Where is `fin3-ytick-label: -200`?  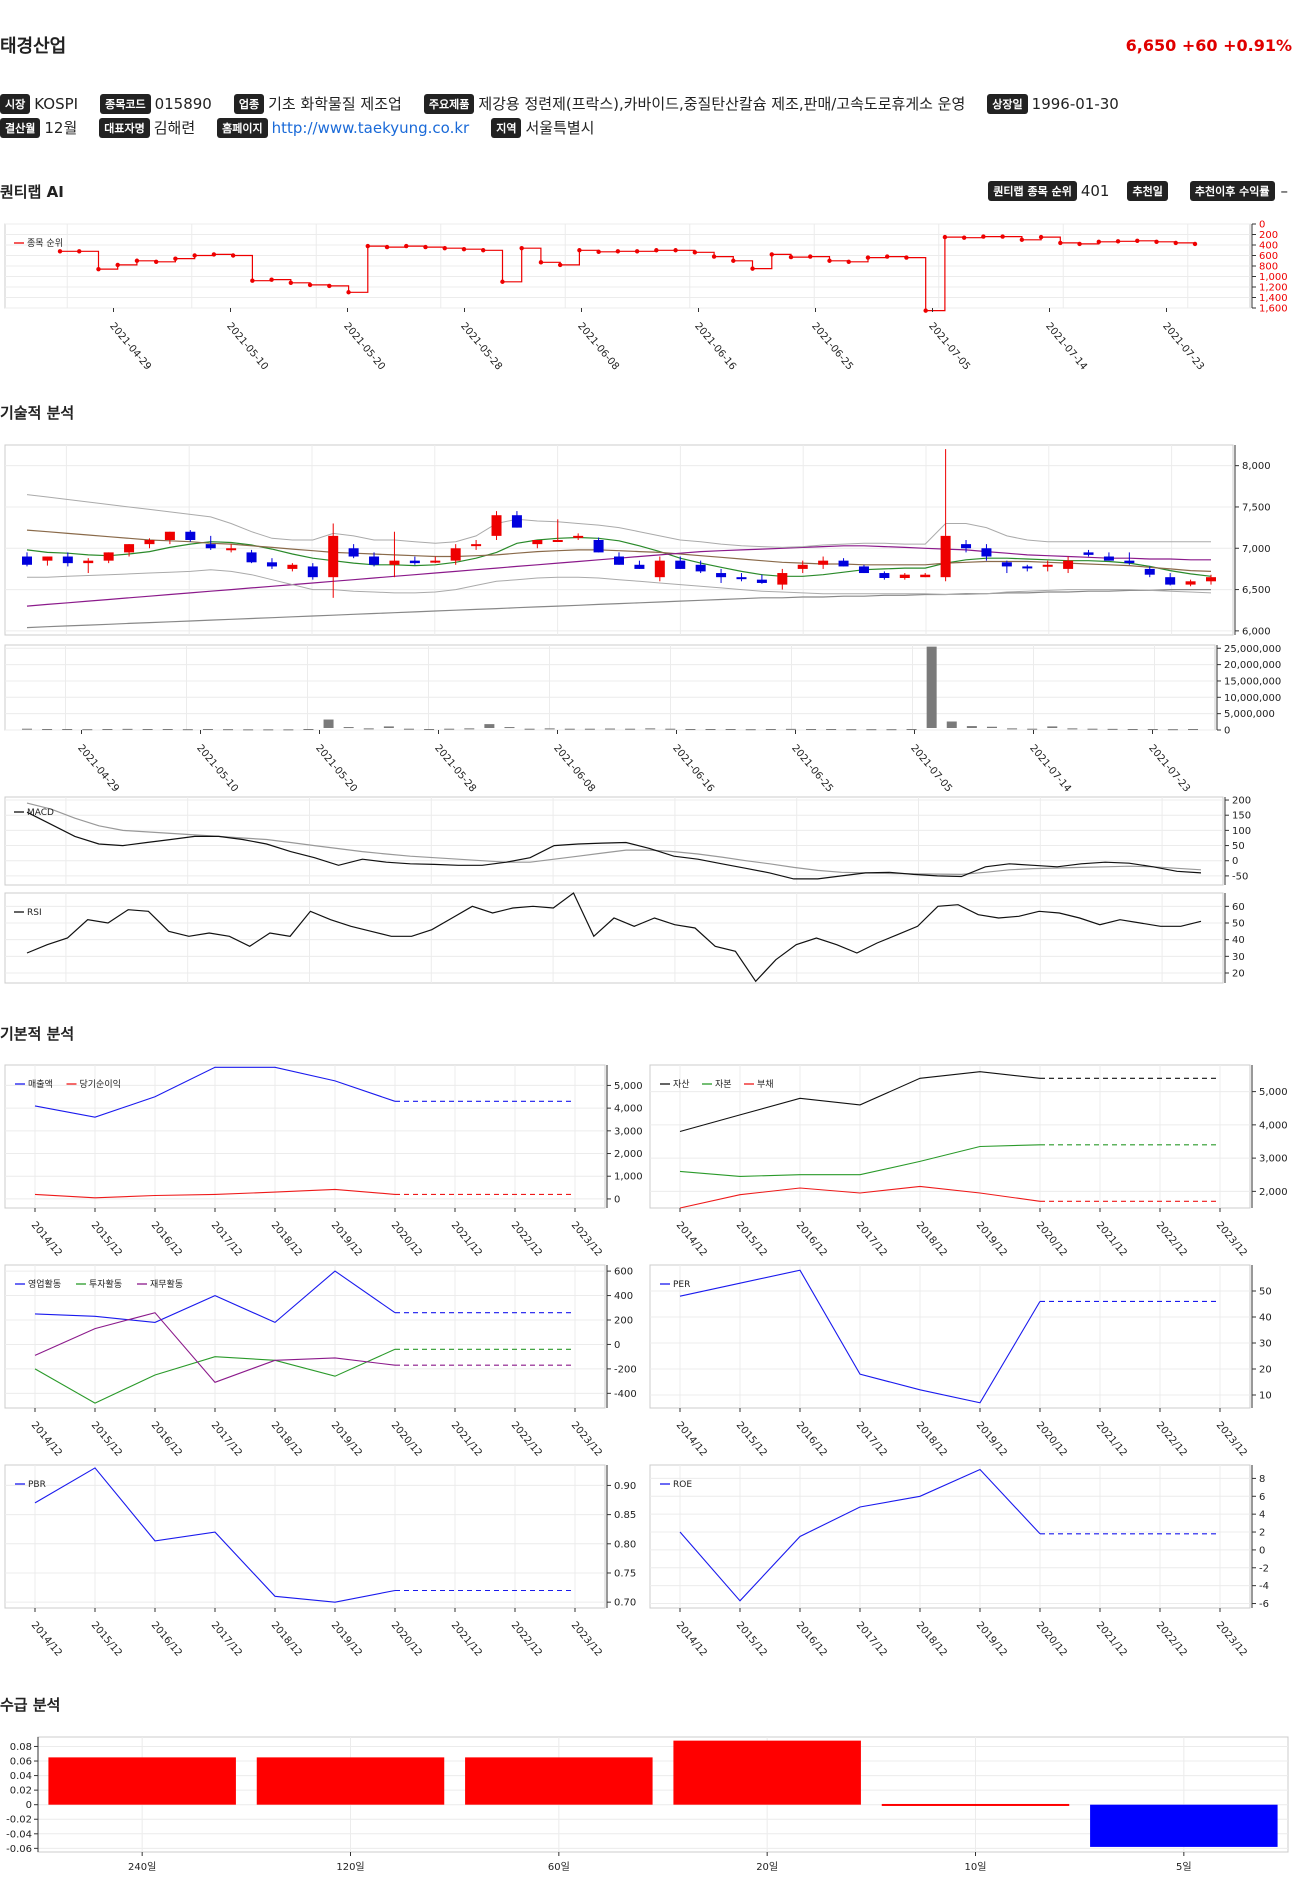 fin3-ytick-label: -200 is located at coordinates (625, 1369).